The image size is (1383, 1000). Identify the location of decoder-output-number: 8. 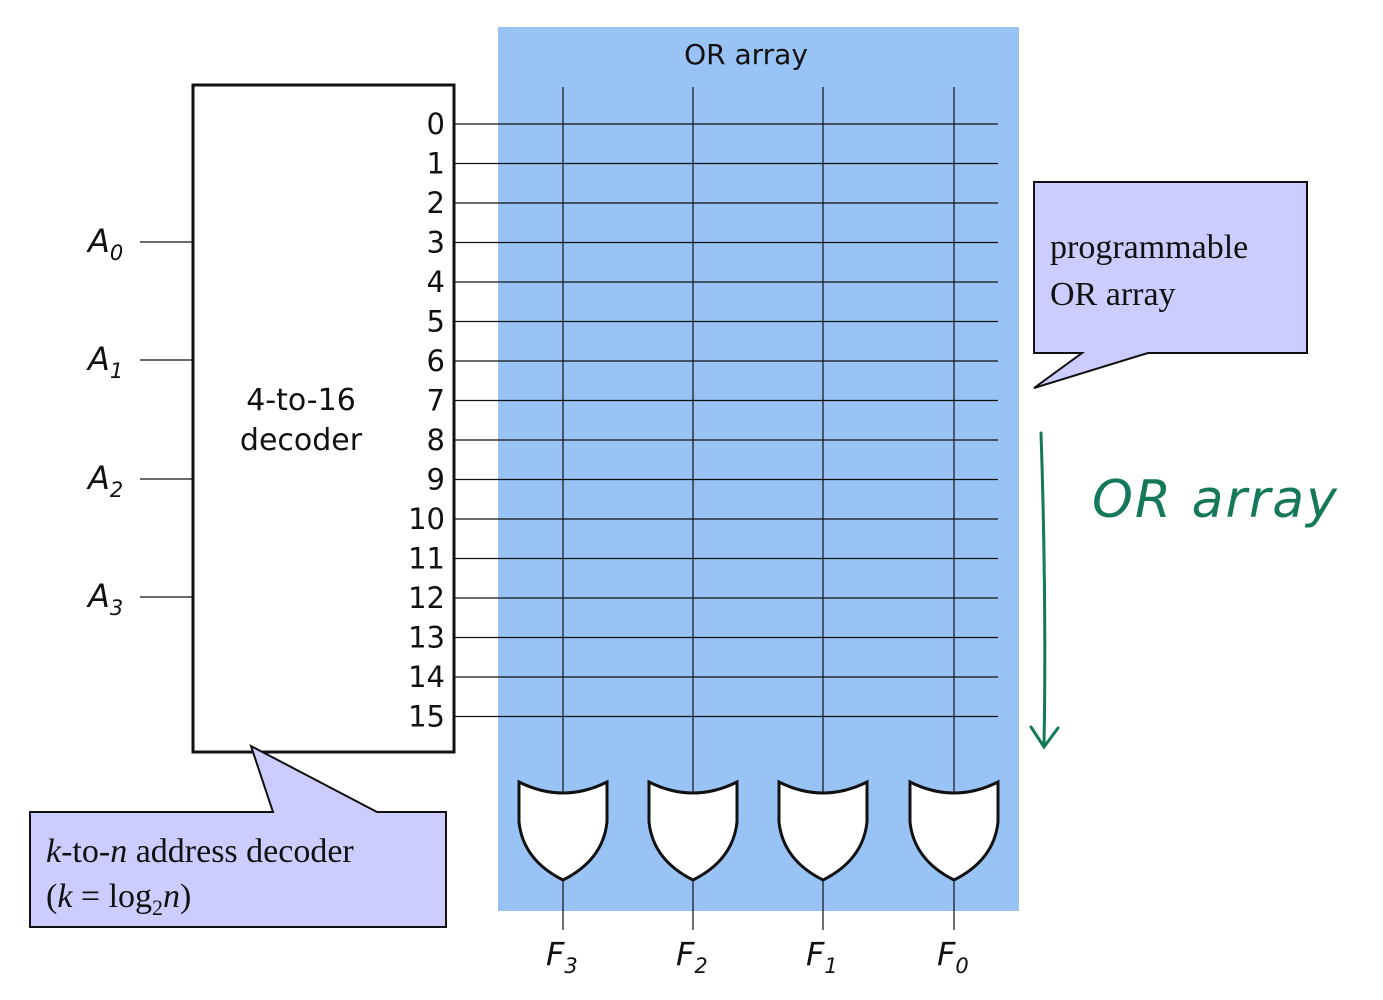
(436, 440).